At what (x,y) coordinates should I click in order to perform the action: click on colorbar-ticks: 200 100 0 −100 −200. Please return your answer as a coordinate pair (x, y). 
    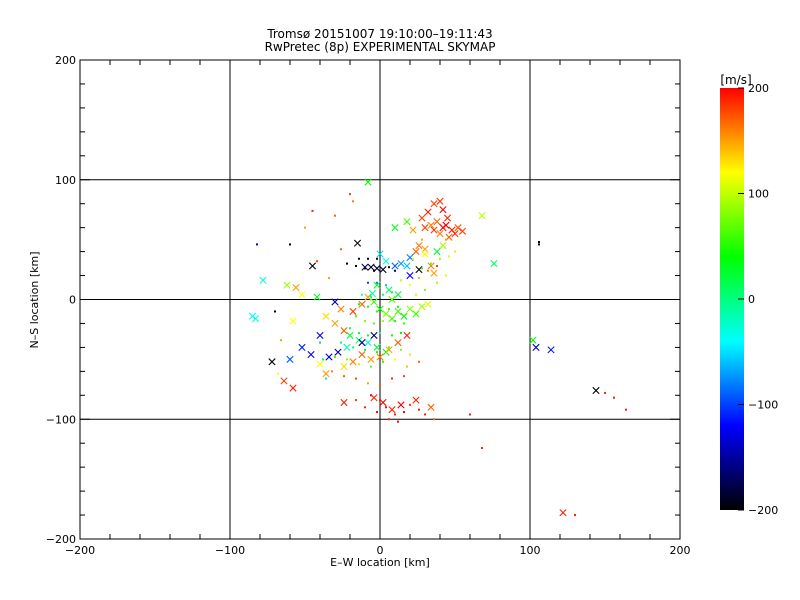
    Looking at the image, I should click on (758, 299).